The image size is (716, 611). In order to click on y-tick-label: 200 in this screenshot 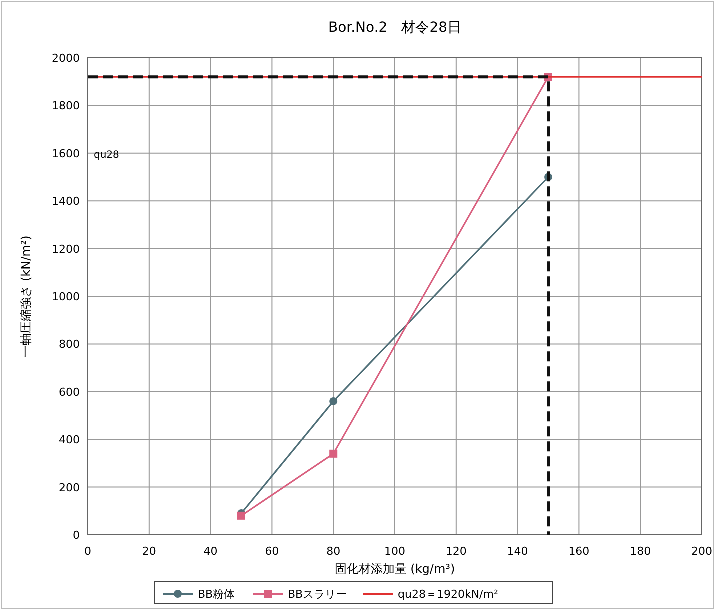, I will do `click(69, 487)`.